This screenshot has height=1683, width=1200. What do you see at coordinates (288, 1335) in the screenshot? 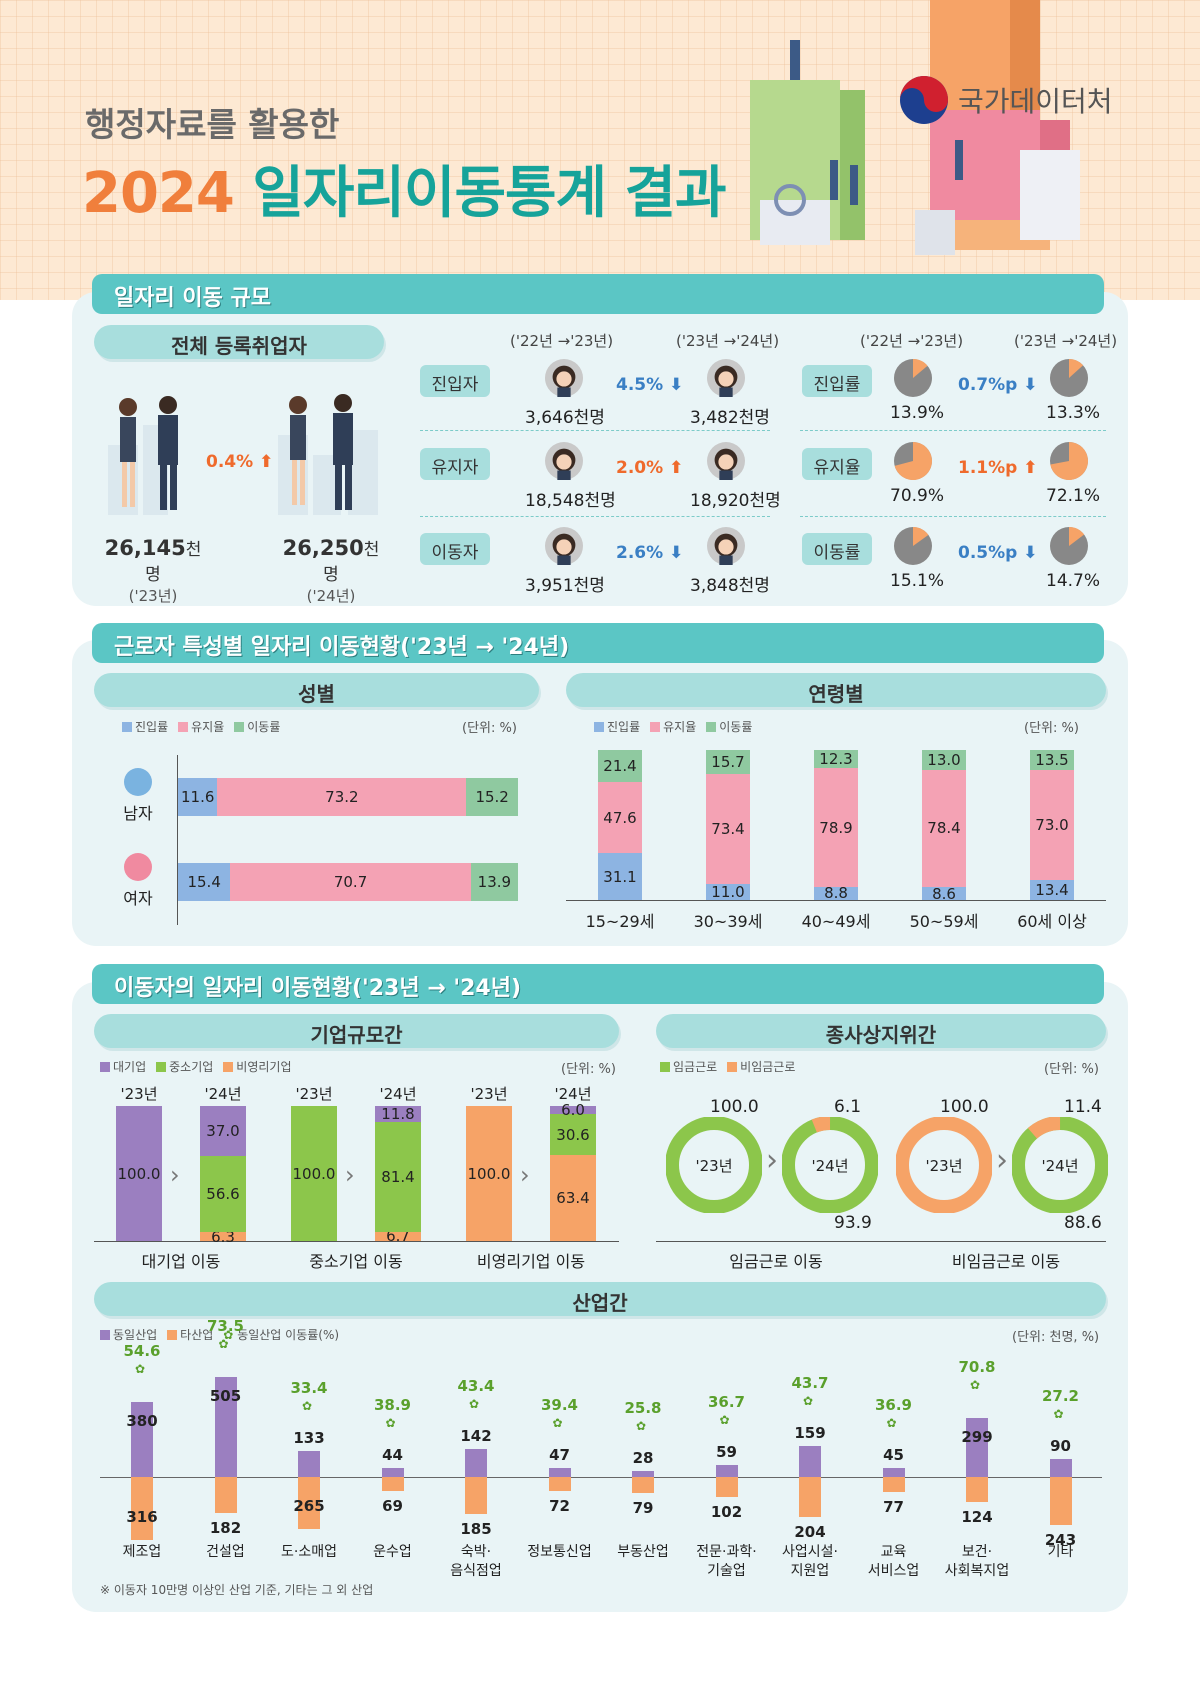
I see `legend-label: 동일산업 이동률(%)` at bounding box center [288, 1335].